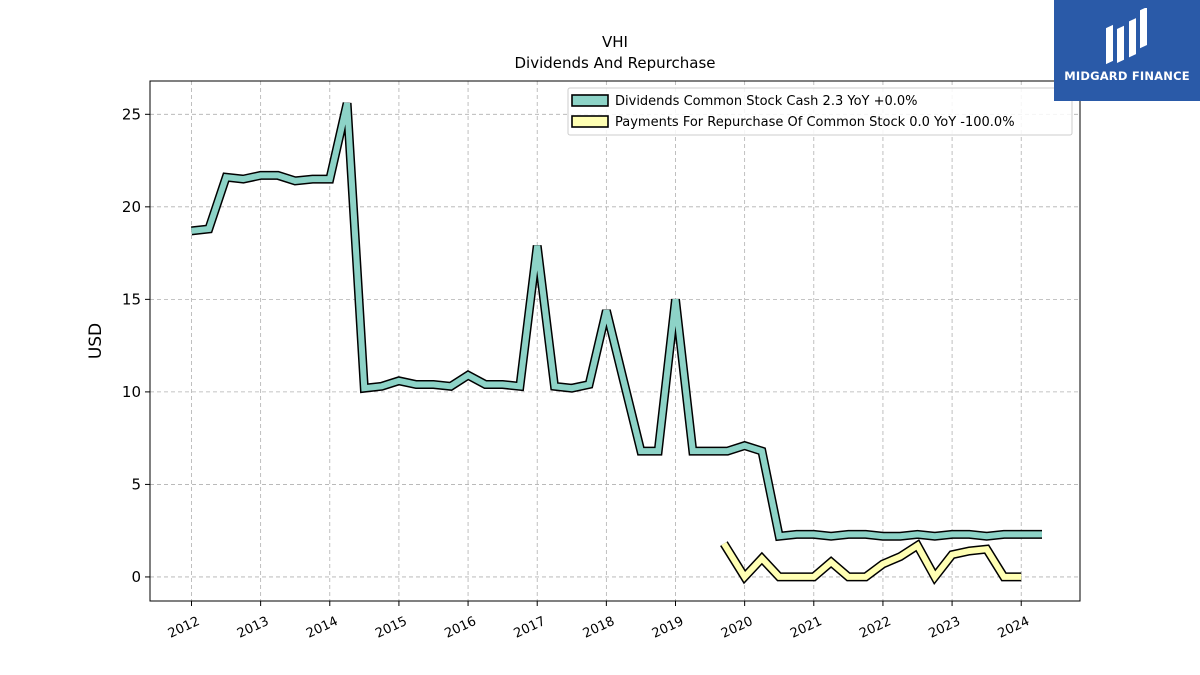 The image size is (1200, 675). Describe the element at coordinates (875, 628) in the screenshot. I see `x-tick-label: 2022` at that location.